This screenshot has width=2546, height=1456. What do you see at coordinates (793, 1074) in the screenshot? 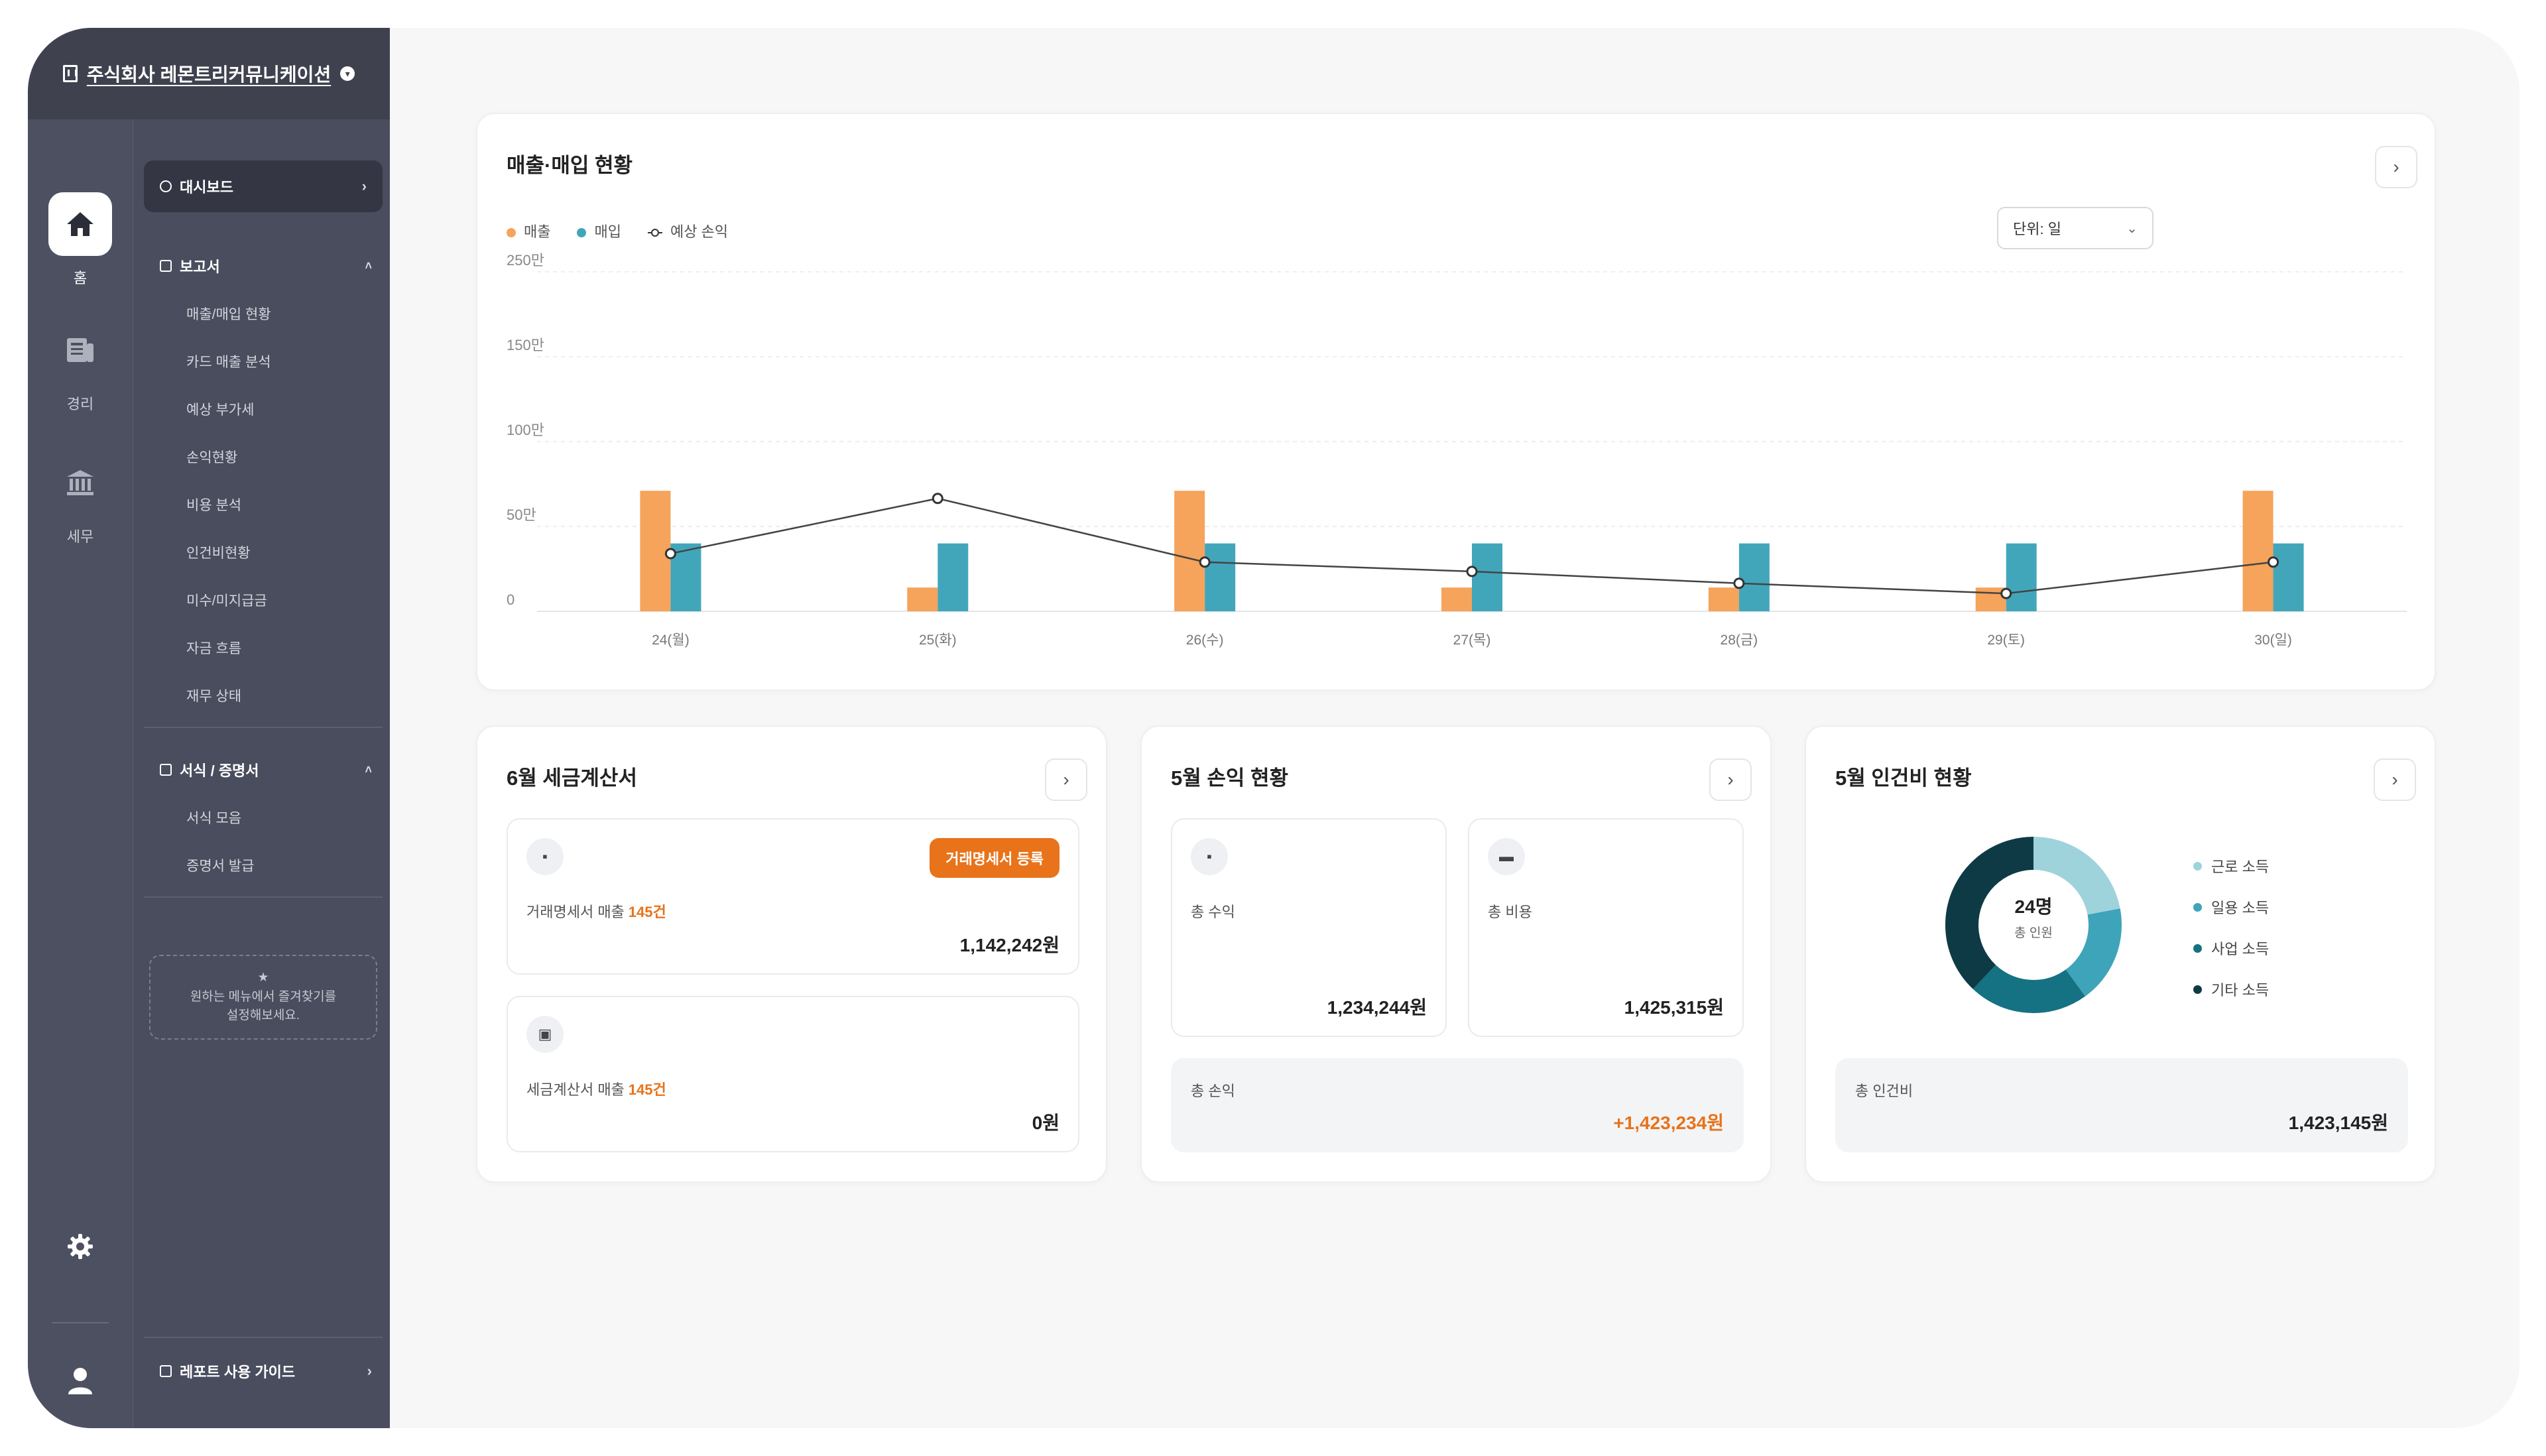
I see `invoice-box: ▣ 세금계산서 매출 145건 0원` at bounding box center [793, 1074].